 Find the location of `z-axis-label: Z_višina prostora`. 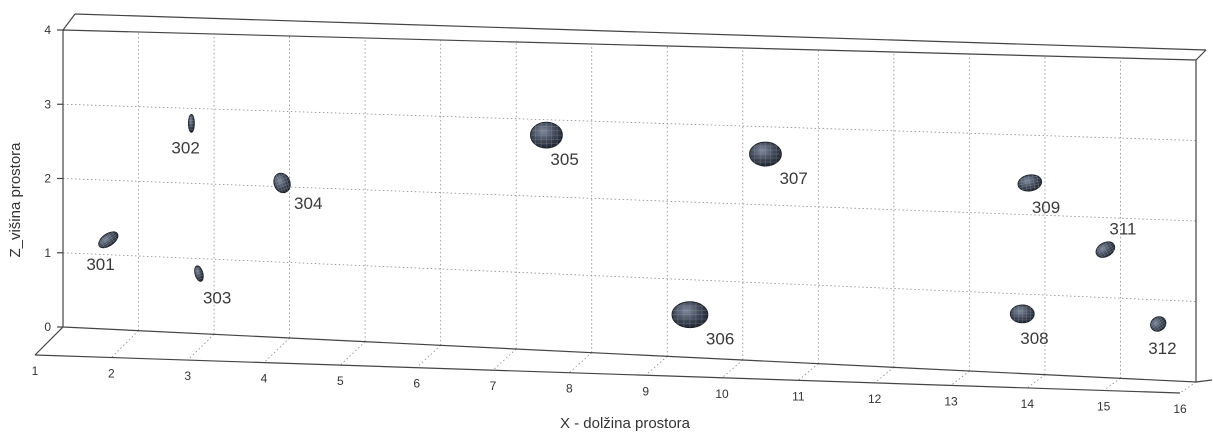

z-axis-label: Z_višina prostora is located at coordinates (15, 200).